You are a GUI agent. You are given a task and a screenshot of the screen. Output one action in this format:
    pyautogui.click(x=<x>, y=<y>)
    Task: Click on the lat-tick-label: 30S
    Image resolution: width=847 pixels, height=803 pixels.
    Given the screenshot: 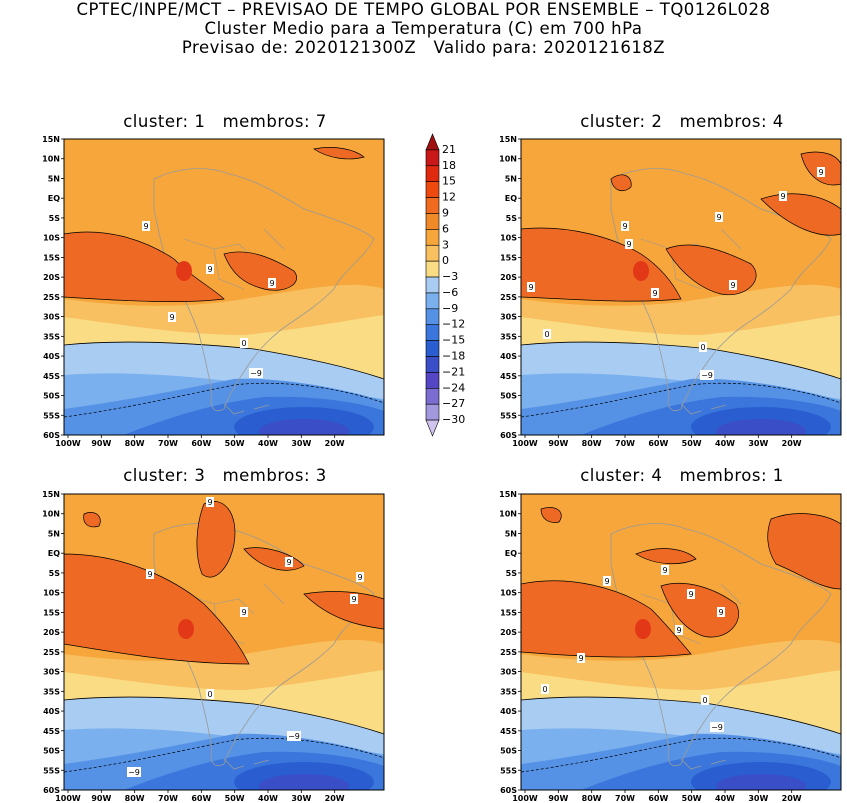 What is the action you would take?
    pyautogui.click(x=508, y=672)
    